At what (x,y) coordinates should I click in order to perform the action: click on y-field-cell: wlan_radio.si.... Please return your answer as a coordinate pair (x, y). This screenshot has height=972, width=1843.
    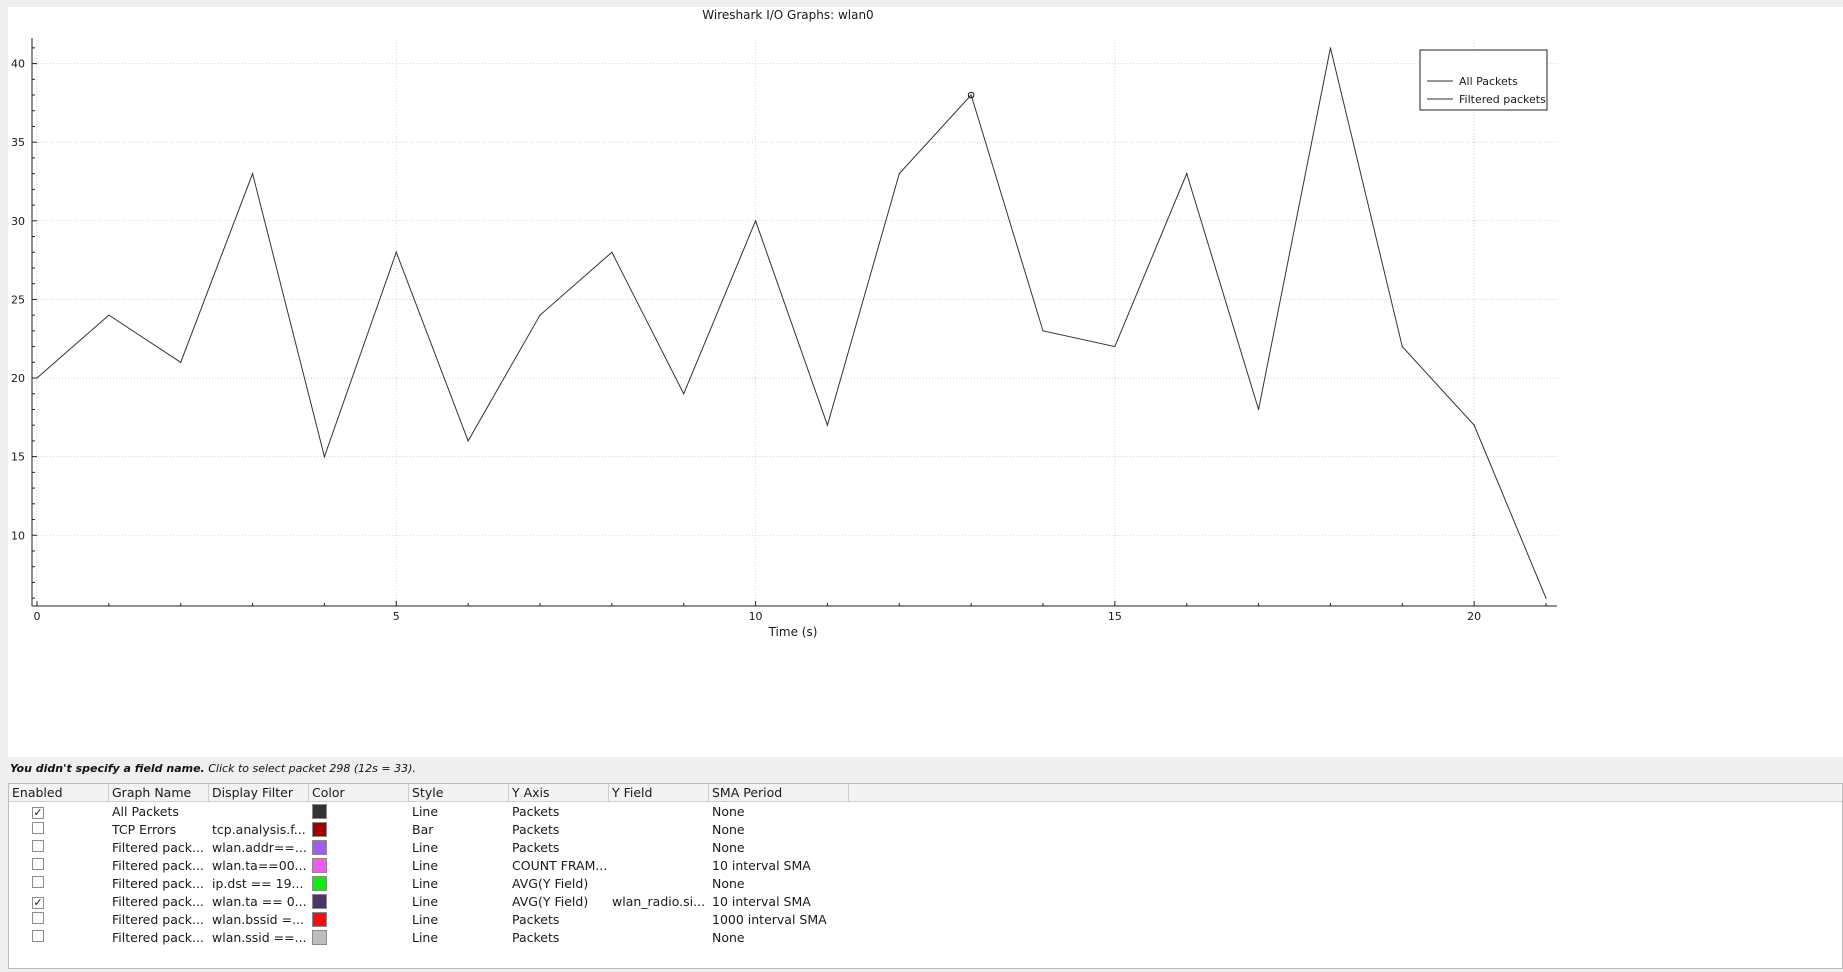
    Looking at the image, I should click on (659, 901).